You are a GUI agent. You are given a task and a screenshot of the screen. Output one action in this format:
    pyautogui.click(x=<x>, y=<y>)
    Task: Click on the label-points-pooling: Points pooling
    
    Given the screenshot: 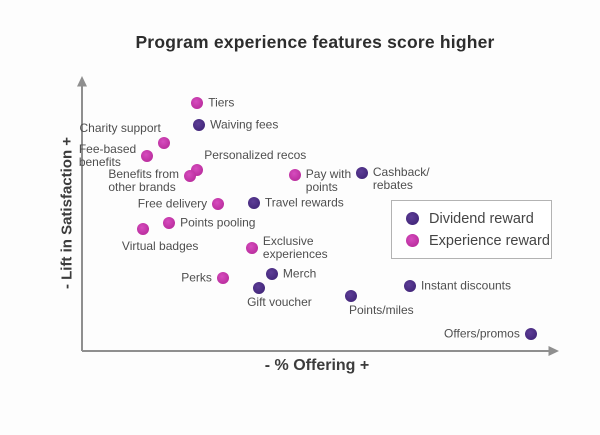 What is the action you would take?
    pyautogui.click(x=218, y=222)
    